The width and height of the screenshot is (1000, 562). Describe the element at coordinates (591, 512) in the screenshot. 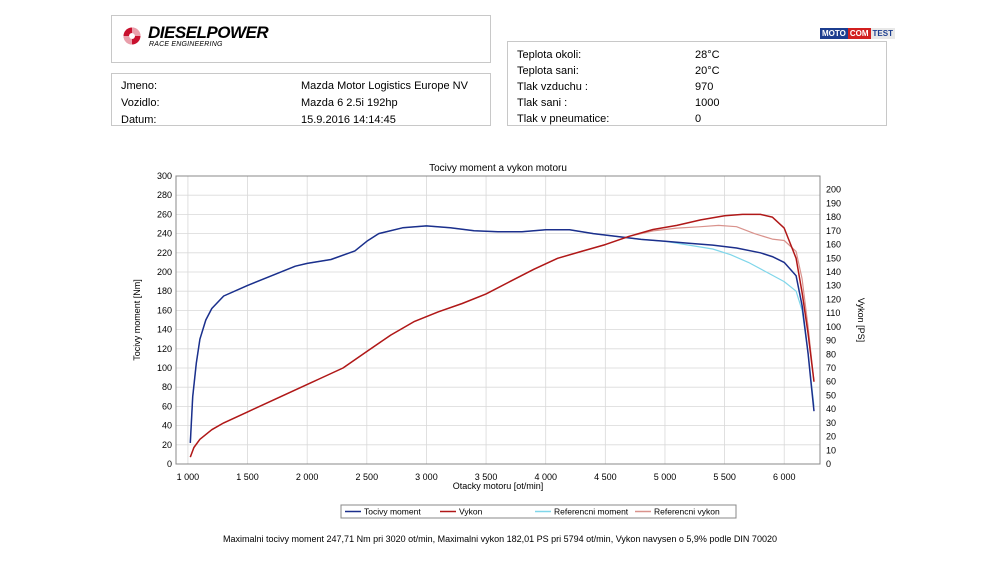

I see `legend-label: Referencni moment` at that location.